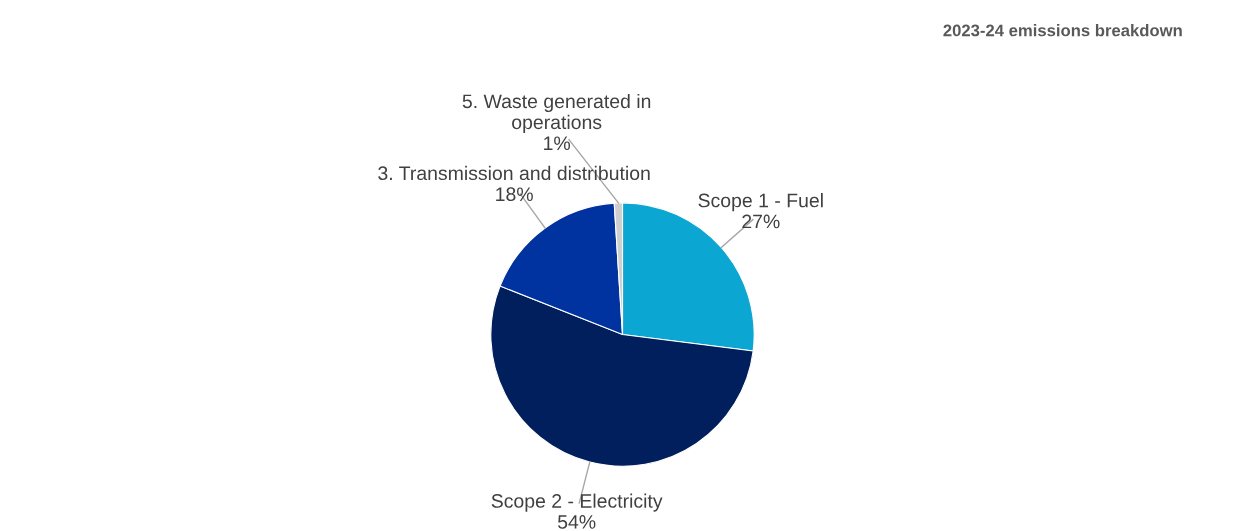  I want to click on data-label: 54%, so click(576, 522).